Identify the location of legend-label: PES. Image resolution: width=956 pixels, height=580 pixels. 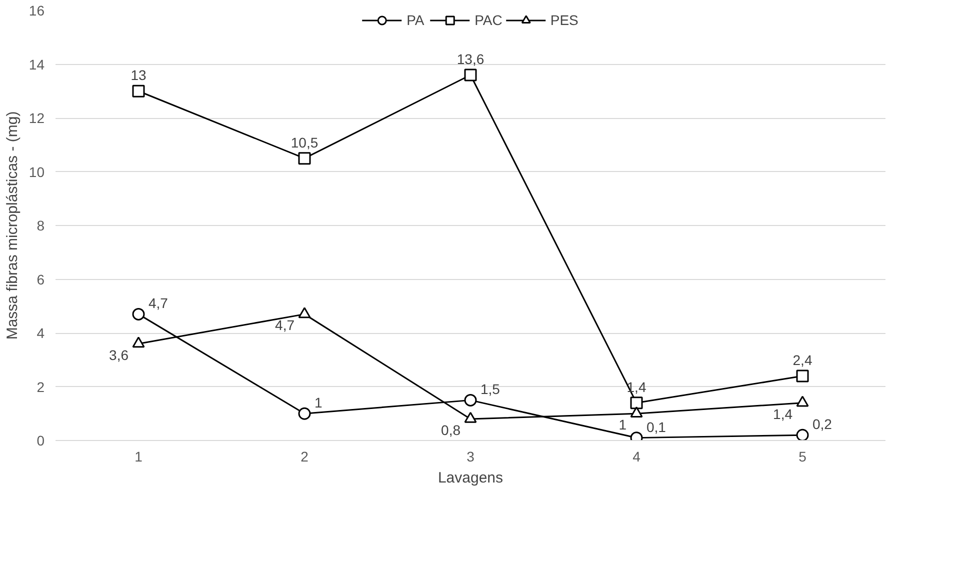
(564, 20).